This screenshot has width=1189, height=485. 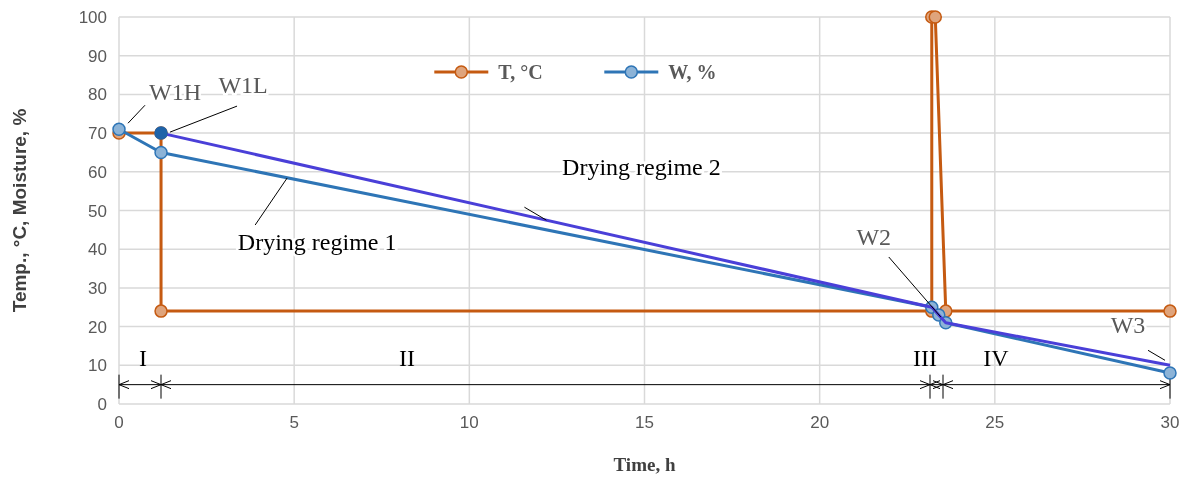 What do you see at coordinates (294, 422) in the screenshot?
I see `x-tick-label: 5` at bounding box center [294, 422].